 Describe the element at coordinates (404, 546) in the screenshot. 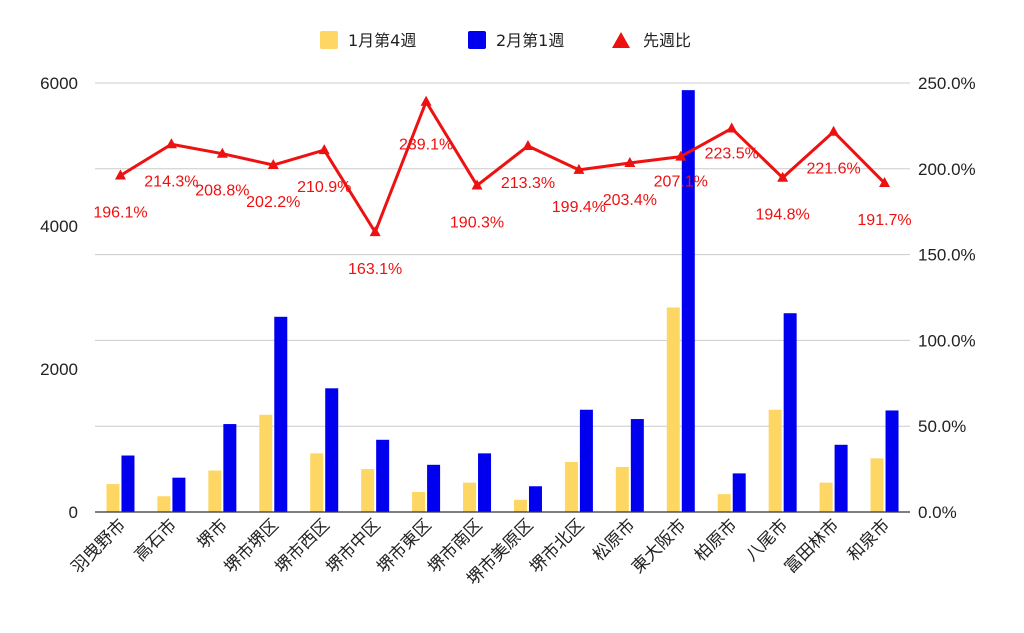

I see `category-label: 堺市東区` at that location.